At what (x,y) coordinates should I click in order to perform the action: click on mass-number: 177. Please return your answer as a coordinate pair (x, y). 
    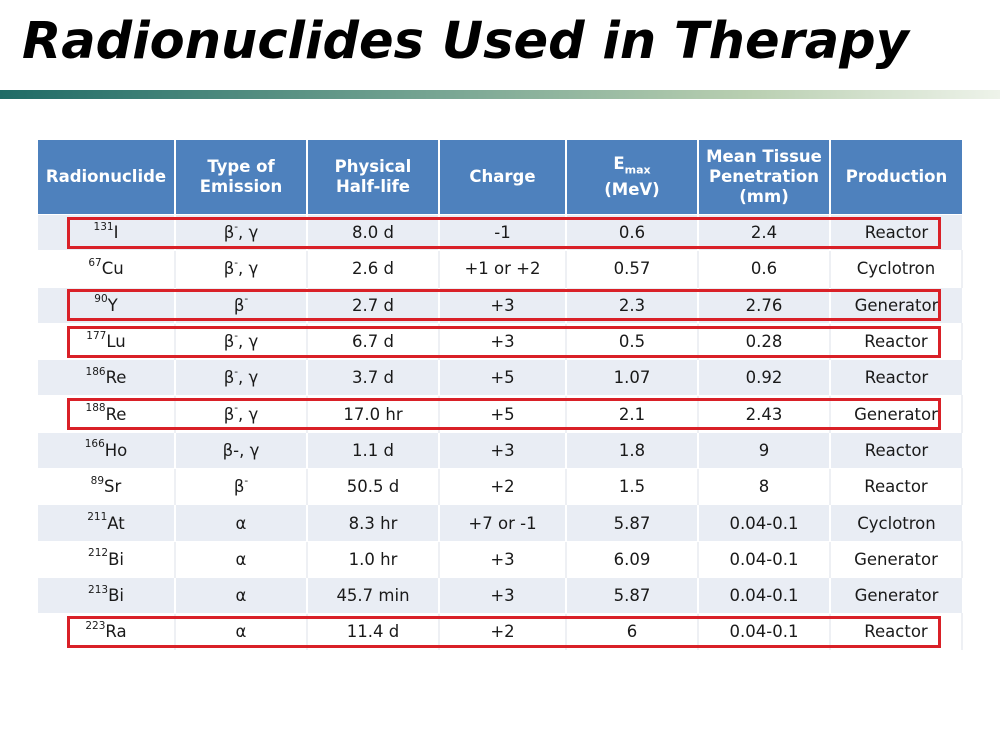
    Looking at the image, I should click on (96, 335).